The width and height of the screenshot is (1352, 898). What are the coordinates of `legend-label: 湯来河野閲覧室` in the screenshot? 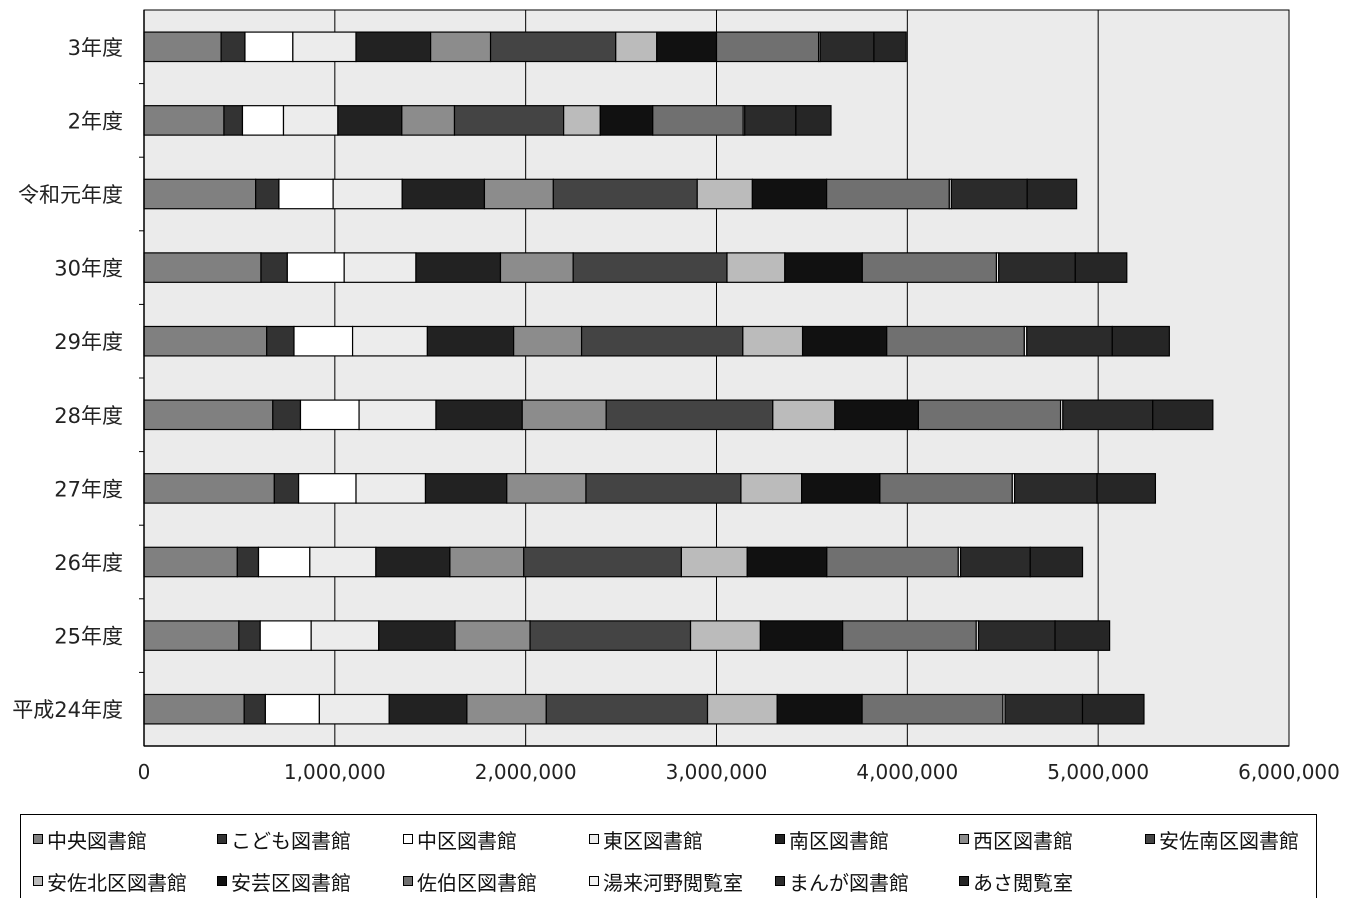 It's located at (673, 882).